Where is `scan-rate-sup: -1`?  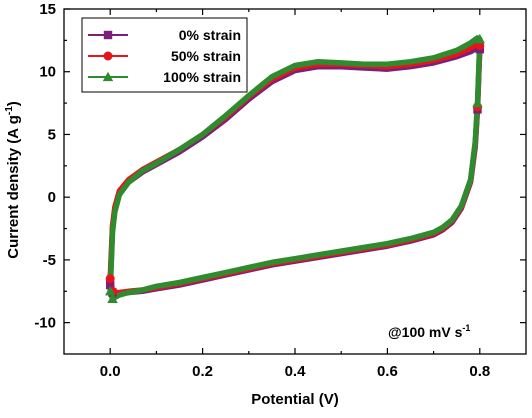
scan-rate-sup: -1 is located at coordinates (466, 328).